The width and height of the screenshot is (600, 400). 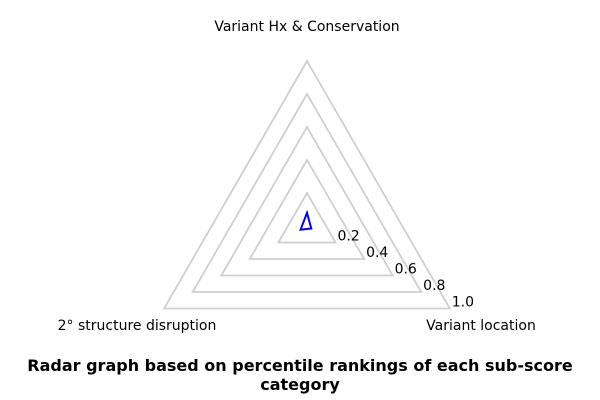 I want to click on category-label: Variant Hx & Conservation, so click(x=306, y=27).